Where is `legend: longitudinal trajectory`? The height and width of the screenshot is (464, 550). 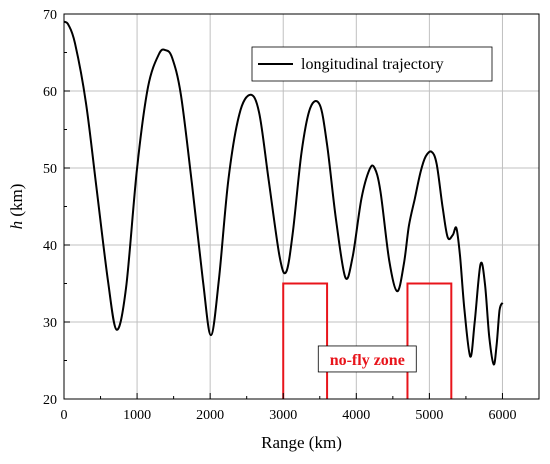
legend: longitudinal trajectory is located at coordinates (372, 64).